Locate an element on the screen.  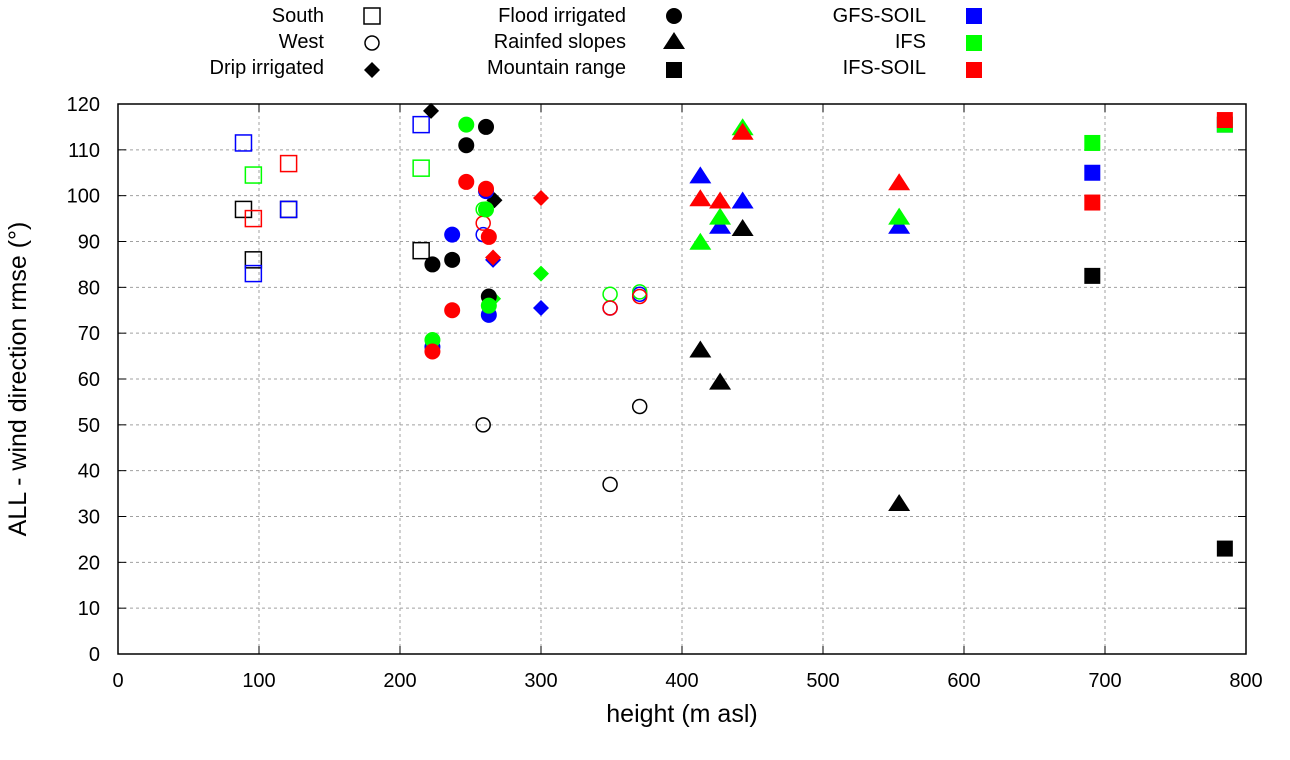
x-tick-label: 700 is located at coordinates (1104, 681).